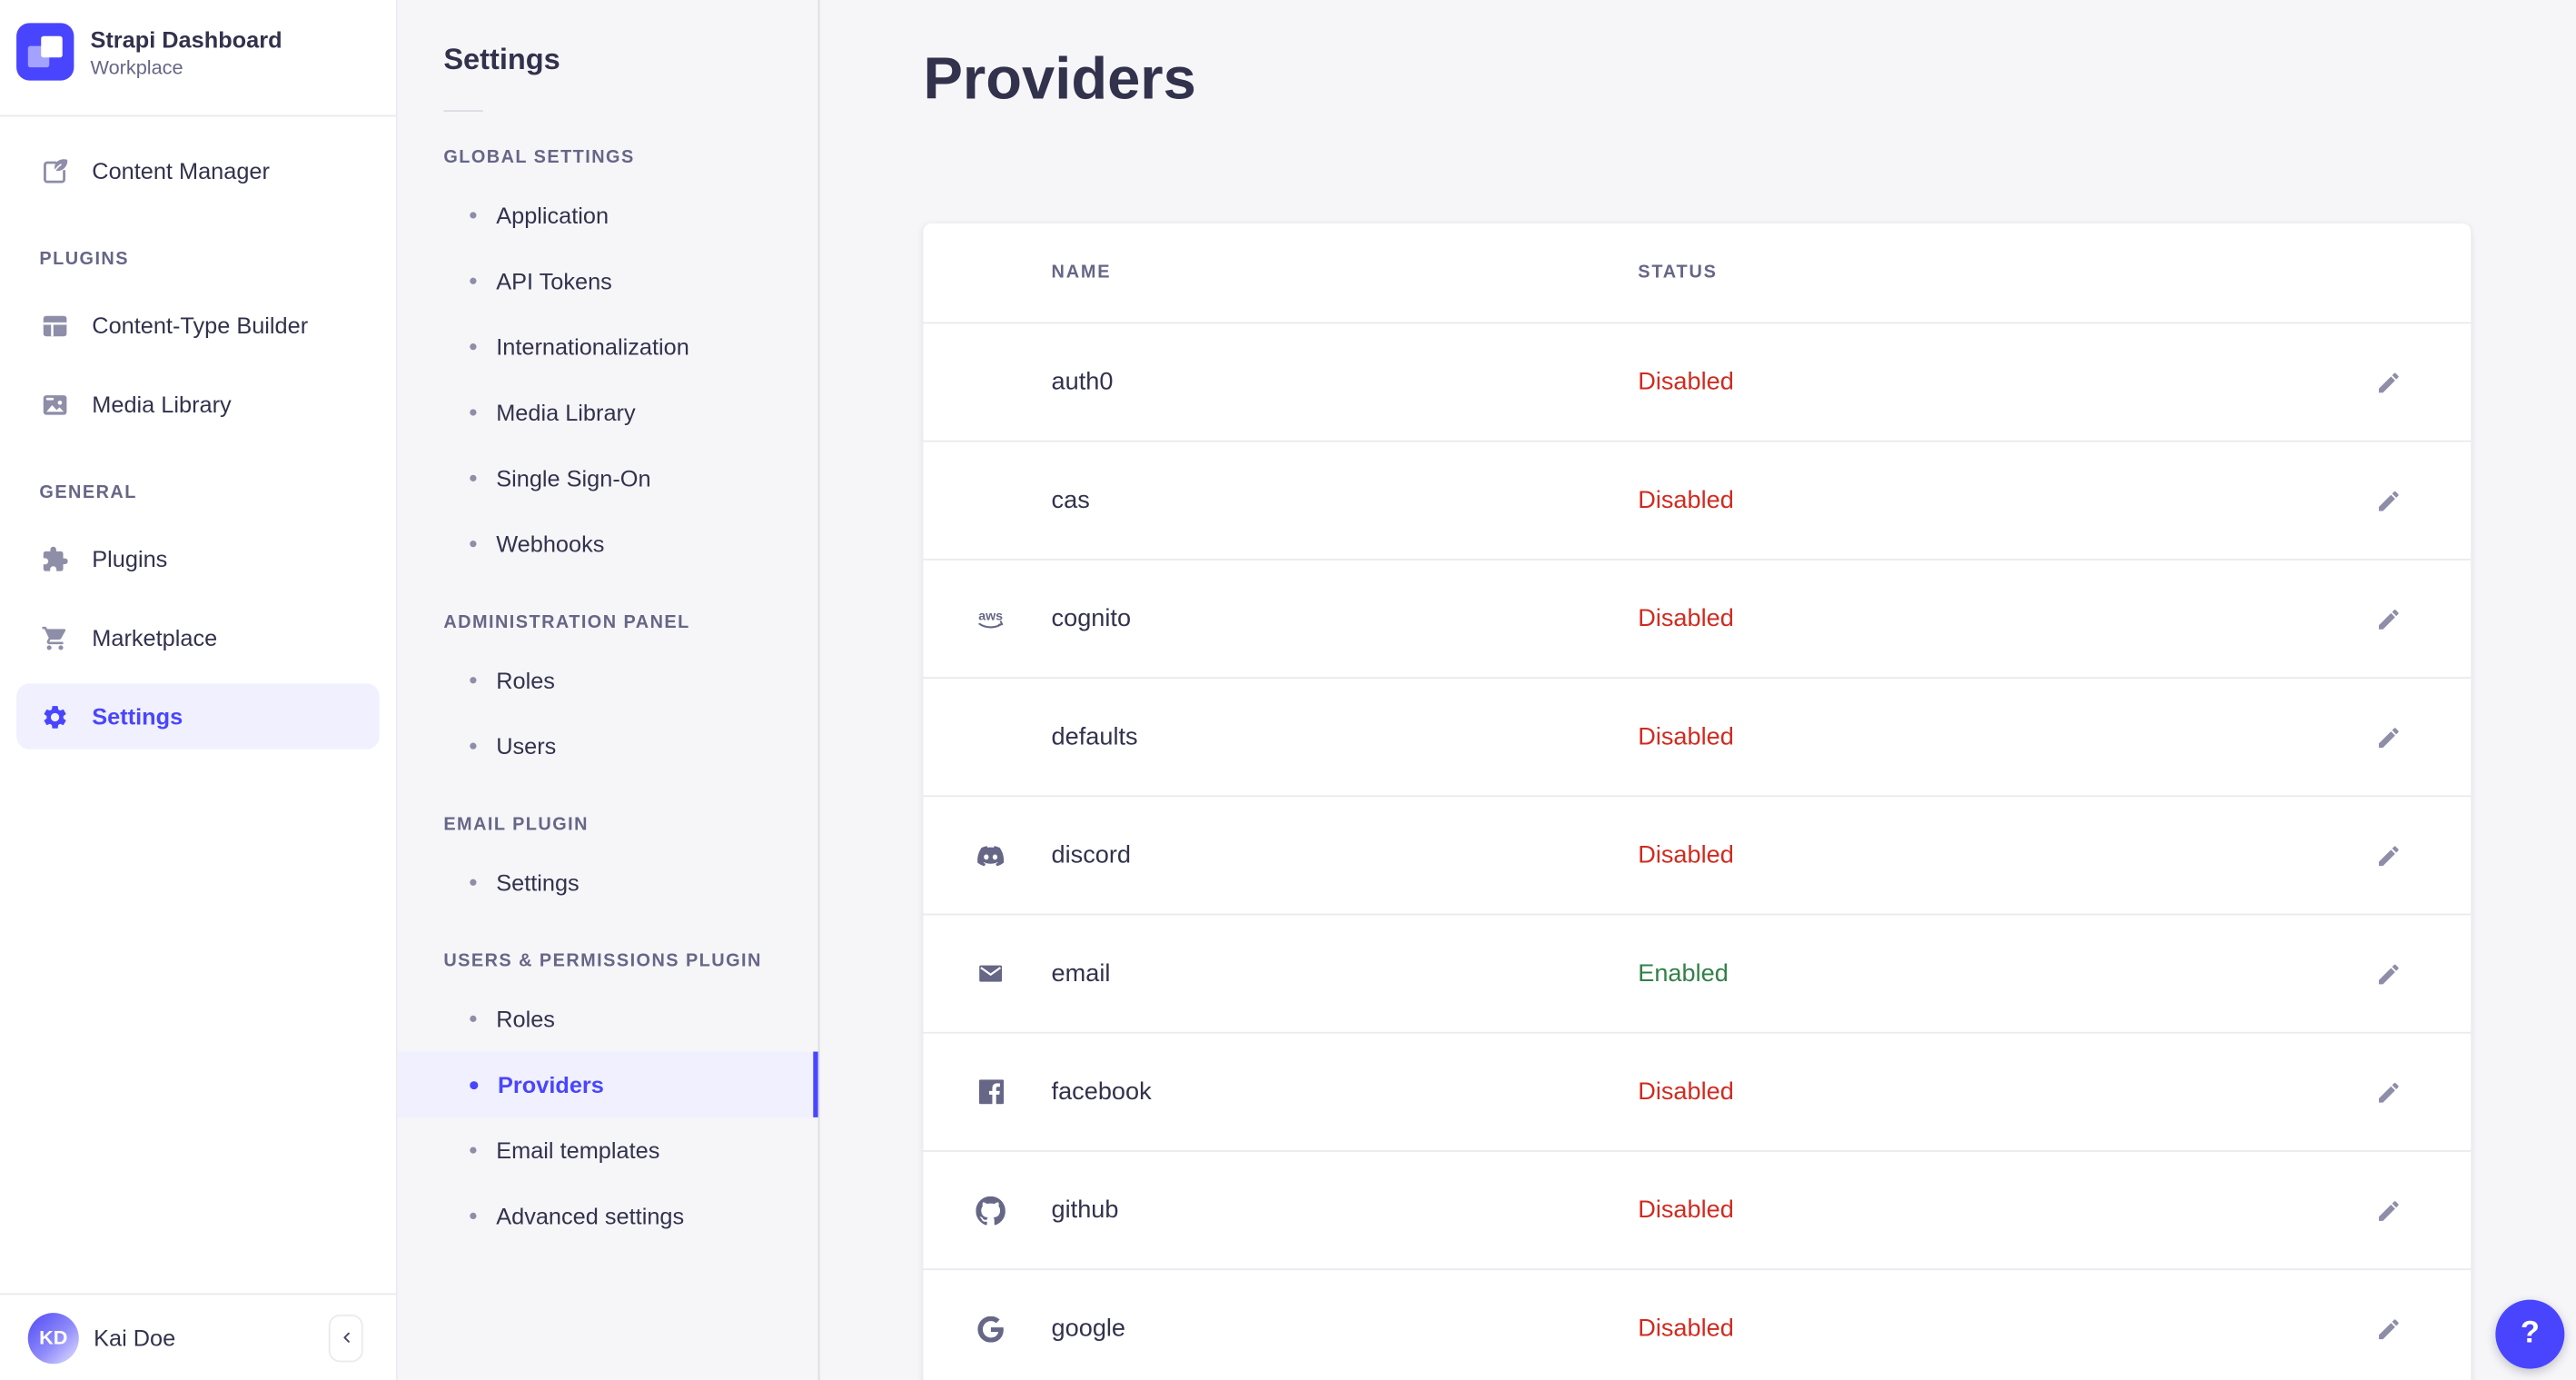  I want to click on subnav-item-settings: Settings, so click(608, 882).